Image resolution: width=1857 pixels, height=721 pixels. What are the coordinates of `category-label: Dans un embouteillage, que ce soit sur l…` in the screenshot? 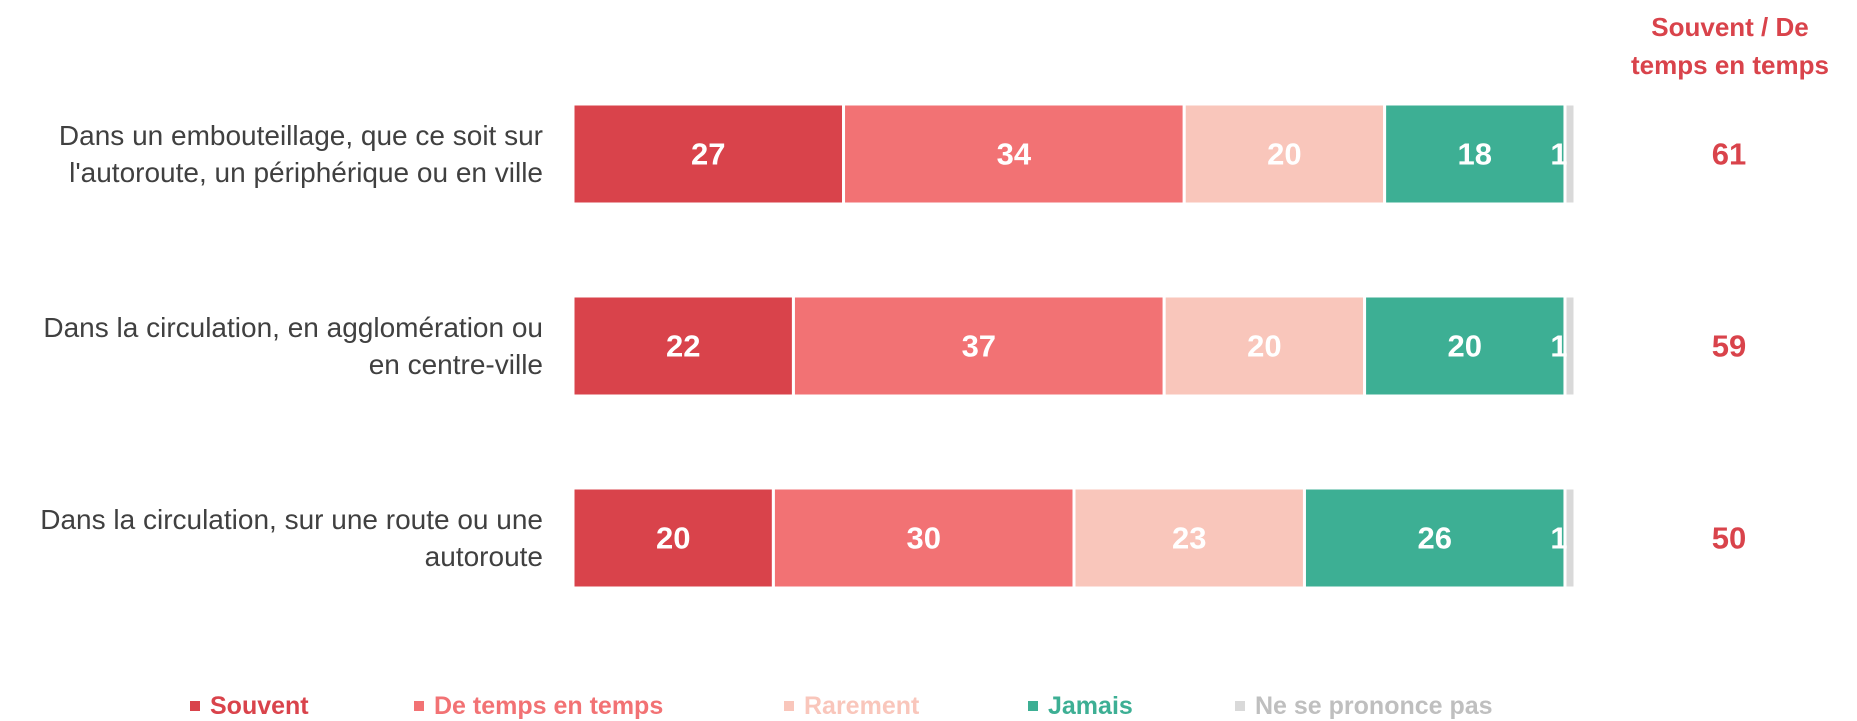 It's located at (300, 154).